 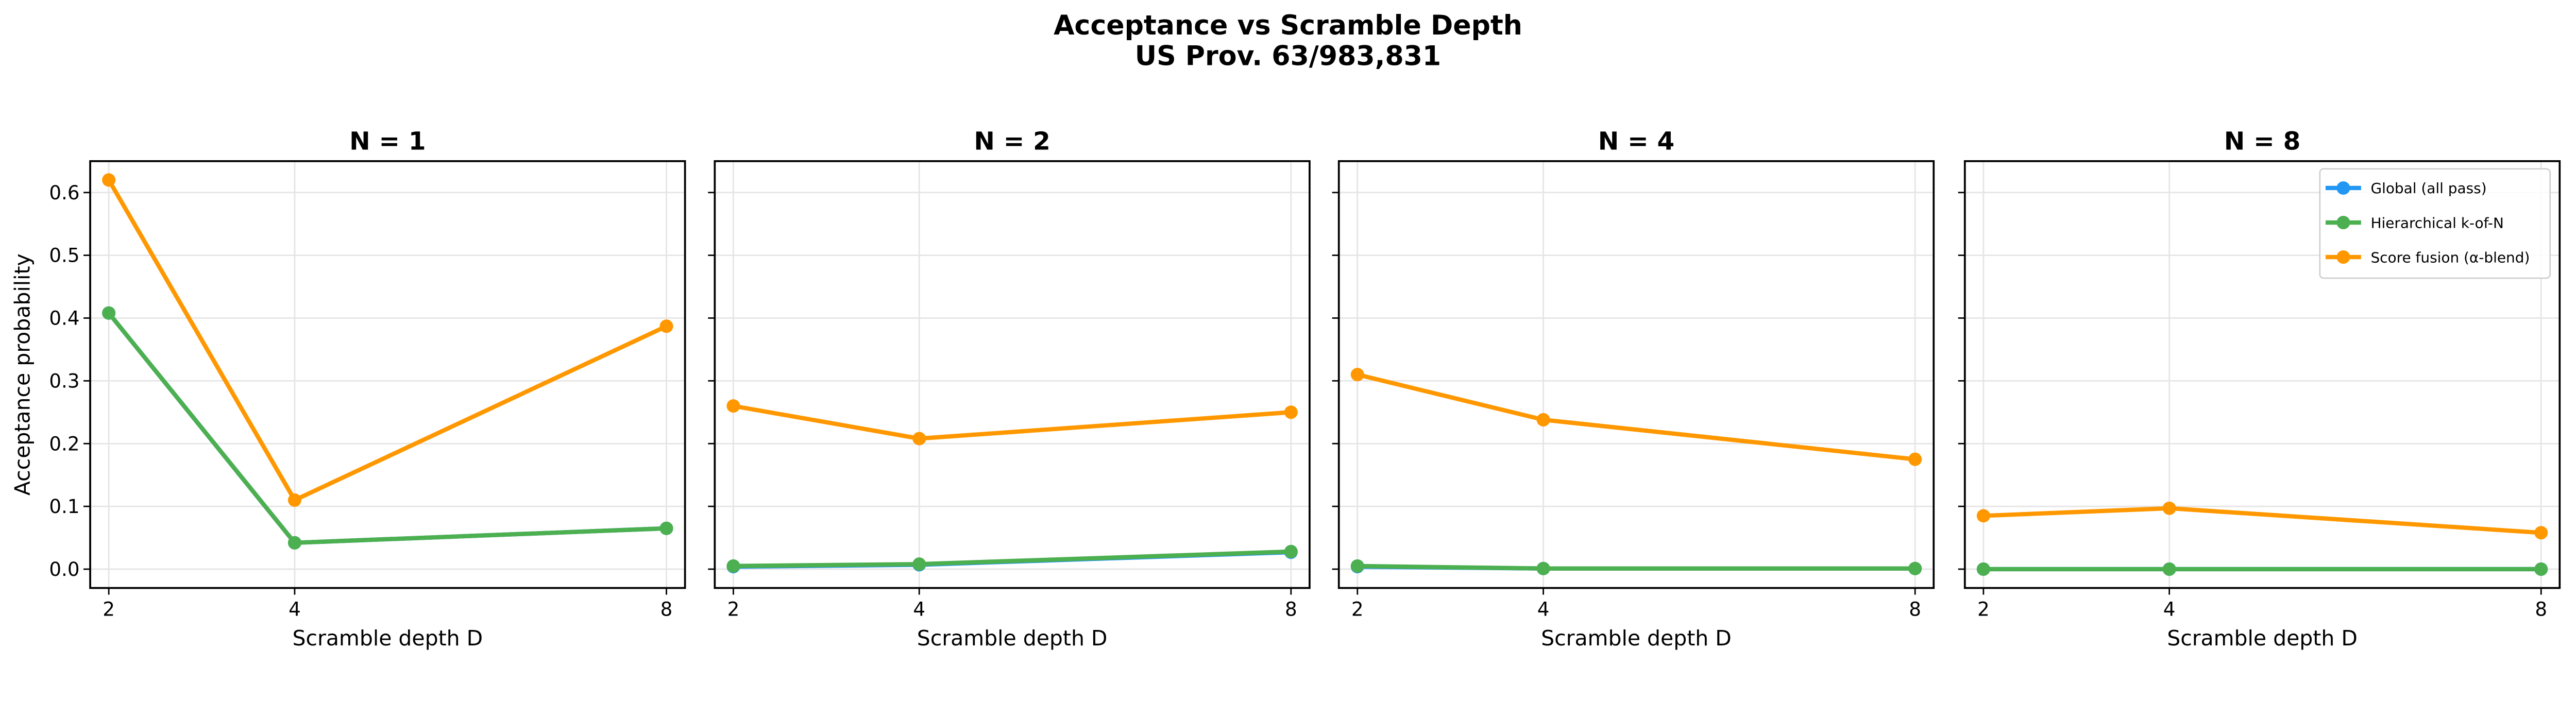 I want to click on panel-title: N = 1, so click(x=388, y=141).